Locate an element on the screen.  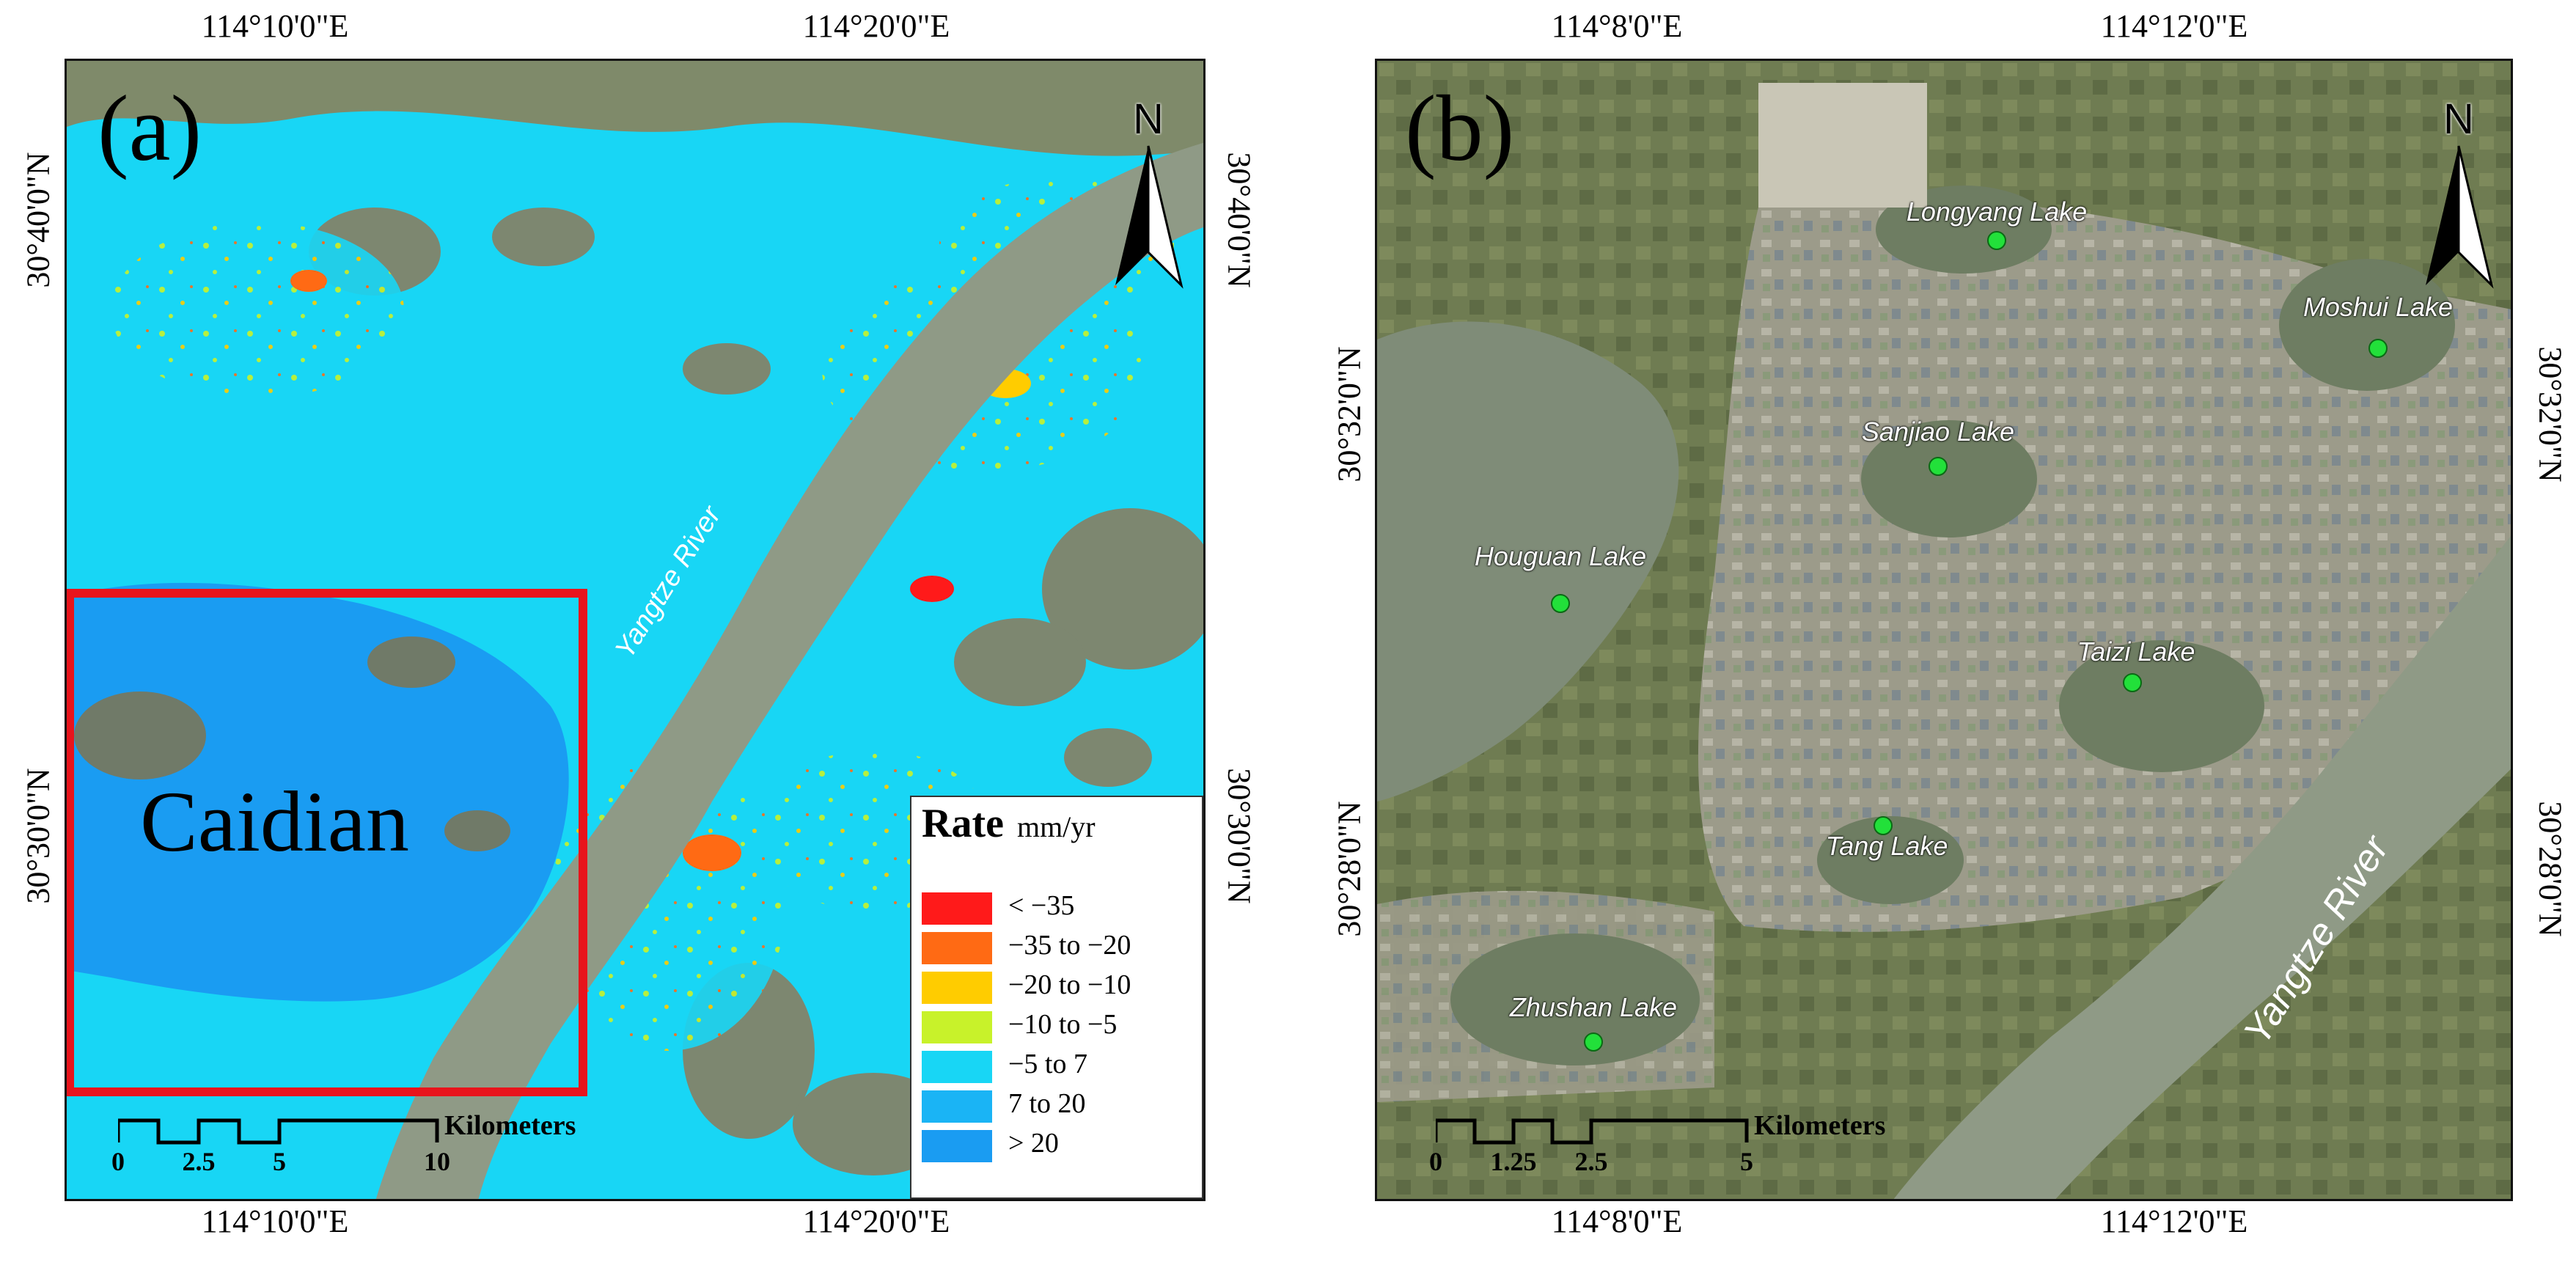
lake-marker-zhushan is located at coordinates (1594, 1042).